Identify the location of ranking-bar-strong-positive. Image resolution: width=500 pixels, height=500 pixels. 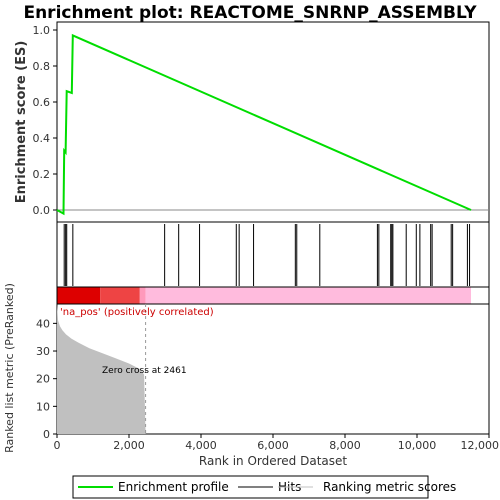
(79, 295).